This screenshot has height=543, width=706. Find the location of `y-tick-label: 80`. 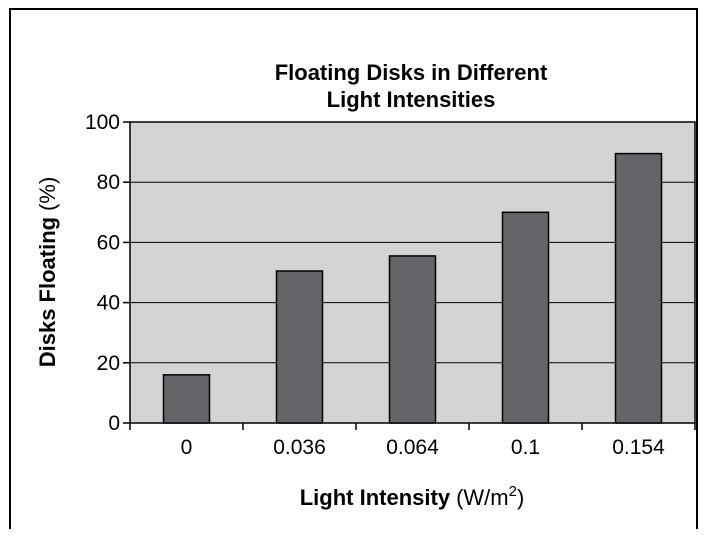

y-tick-label: 80 is located at coordinates (108, 182).